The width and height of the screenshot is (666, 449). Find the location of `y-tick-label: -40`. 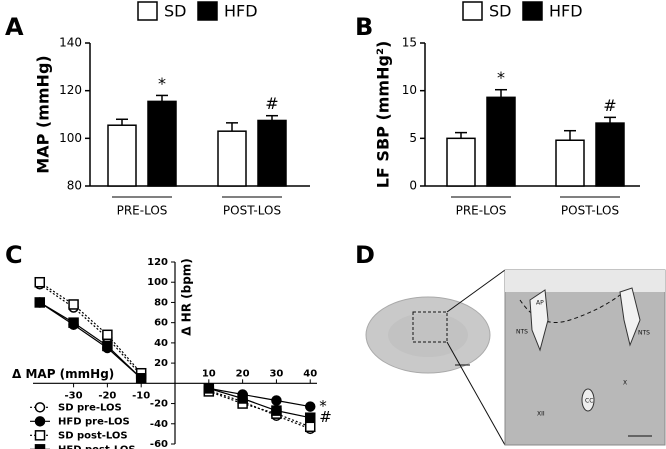

y-tick-label: -40 is located at coordinates (159, 424).